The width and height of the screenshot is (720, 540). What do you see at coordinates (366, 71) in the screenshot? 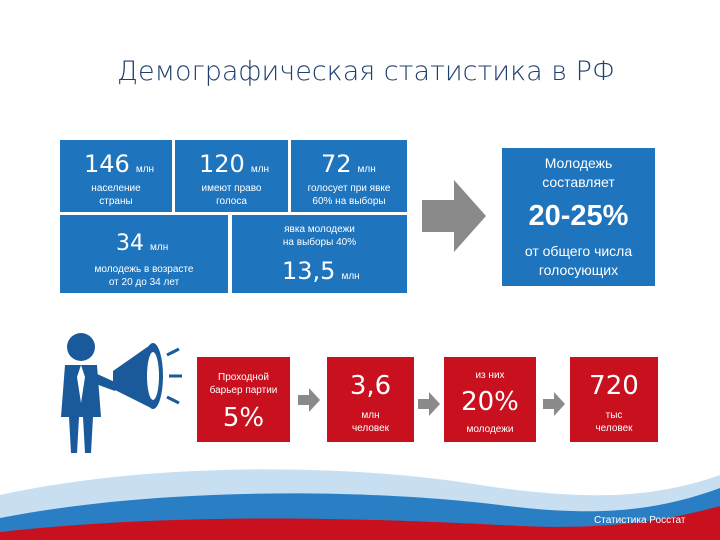
I see `page-title: Демографическая статистика в РФ` at bounding box center [366, 71].